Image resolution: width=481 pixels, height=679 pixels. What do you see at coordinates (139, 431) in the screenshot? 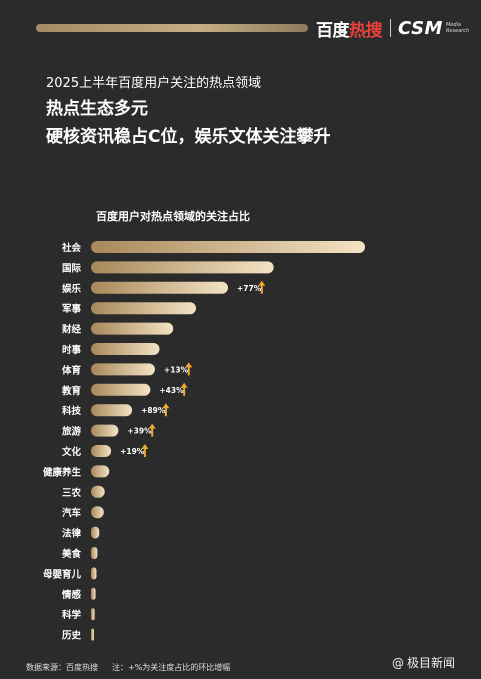
I see `growth-label: +39%` at bounding box center [139, 431].